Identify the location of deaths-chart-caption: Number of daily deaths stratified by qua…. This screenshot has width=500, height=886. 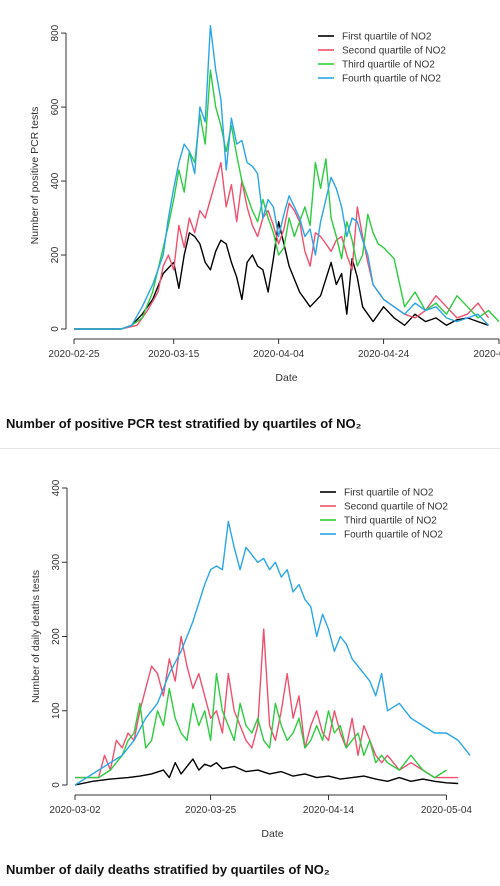
(168, 869).